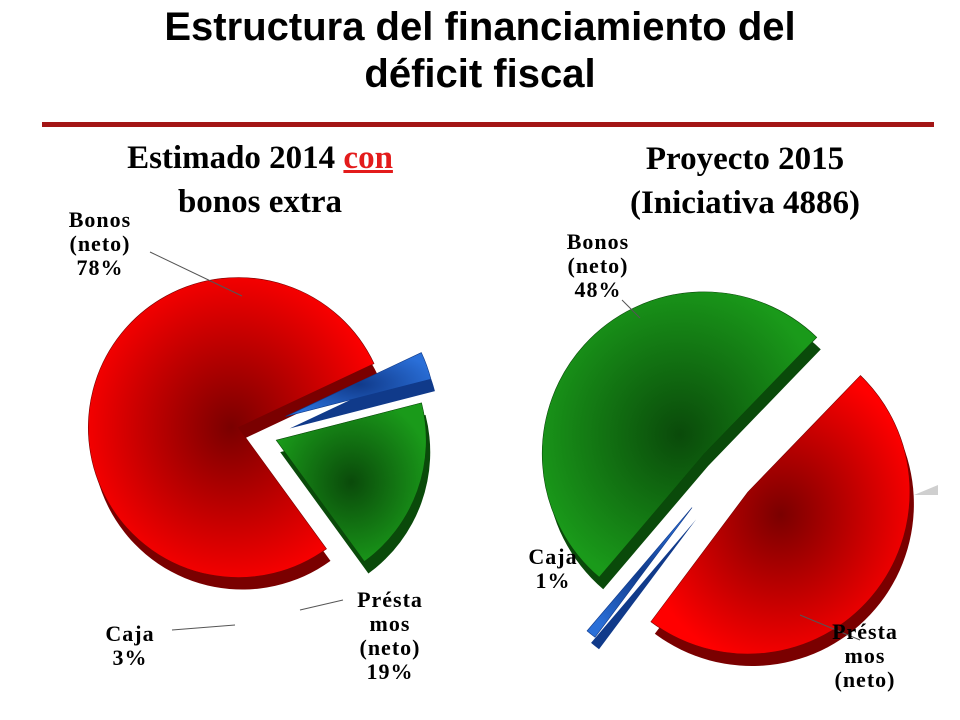 The height and width of the screenshot is (720, 960). Describe the element at coordinates (390, 623) in the screenshot. I see `pie-2014-label-prestamos-line: mos` at that location.